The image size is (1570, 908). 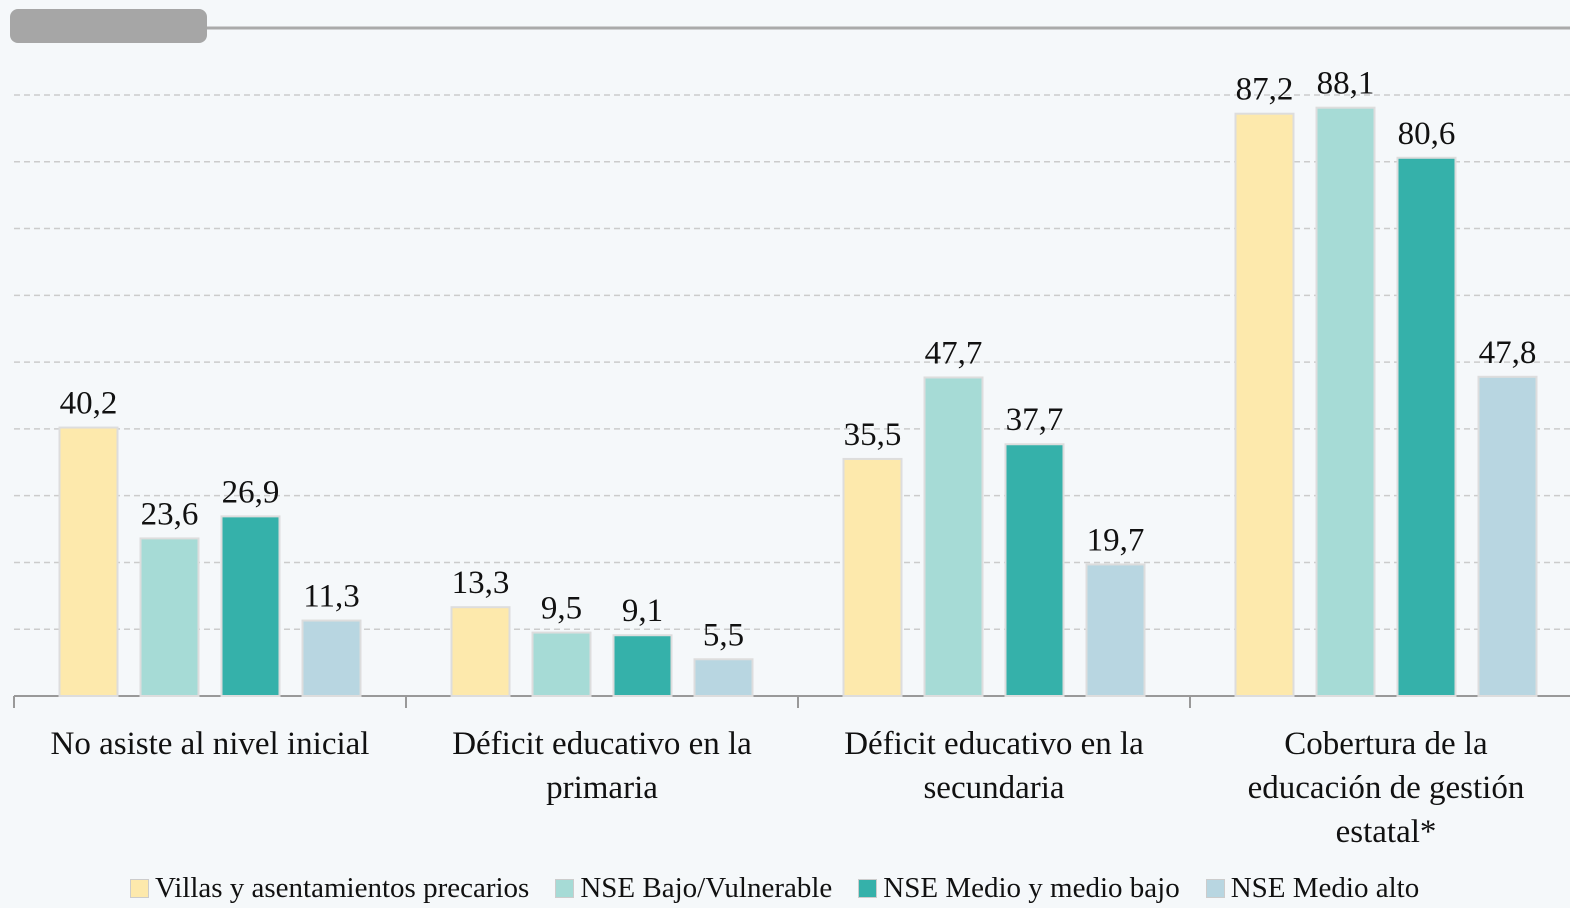 What do you see at coordinates (1035, 420) in the screenshot?
I see `data-label: 37,7` at bounding box center [1035, 420].